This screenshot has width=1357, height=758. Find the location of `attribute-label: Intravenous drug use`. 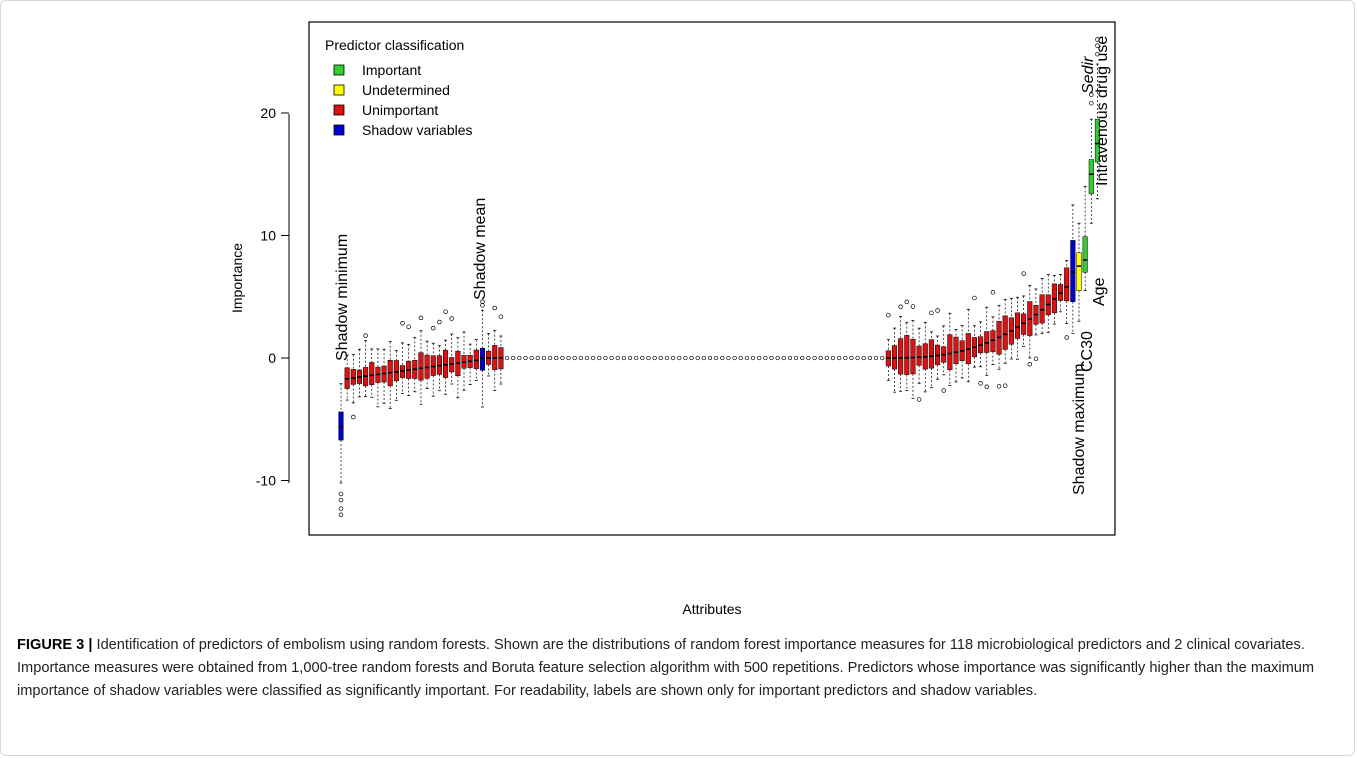

attribute-label: Intravenous drug use is located at coordinates (1102, 111).